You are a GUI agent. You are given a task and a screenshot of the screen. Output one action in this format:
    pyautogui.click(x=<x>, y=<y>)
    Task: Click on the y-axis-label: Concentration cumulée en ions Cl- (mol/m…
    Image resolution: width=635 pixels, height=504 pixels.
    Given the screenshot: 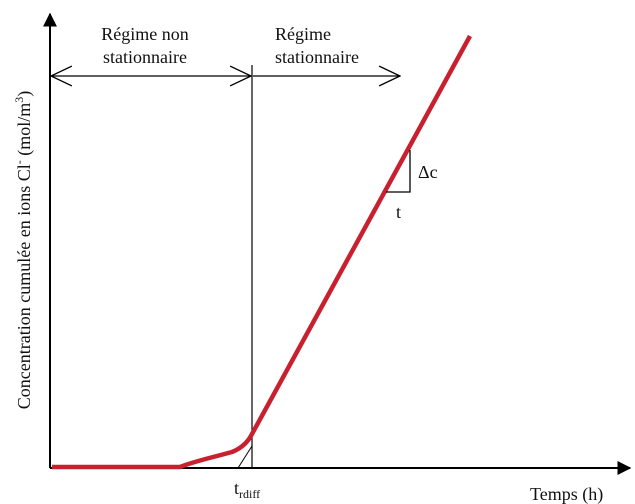 What is the action you would take?
    pyautogui.click(x=23, y=250)
    